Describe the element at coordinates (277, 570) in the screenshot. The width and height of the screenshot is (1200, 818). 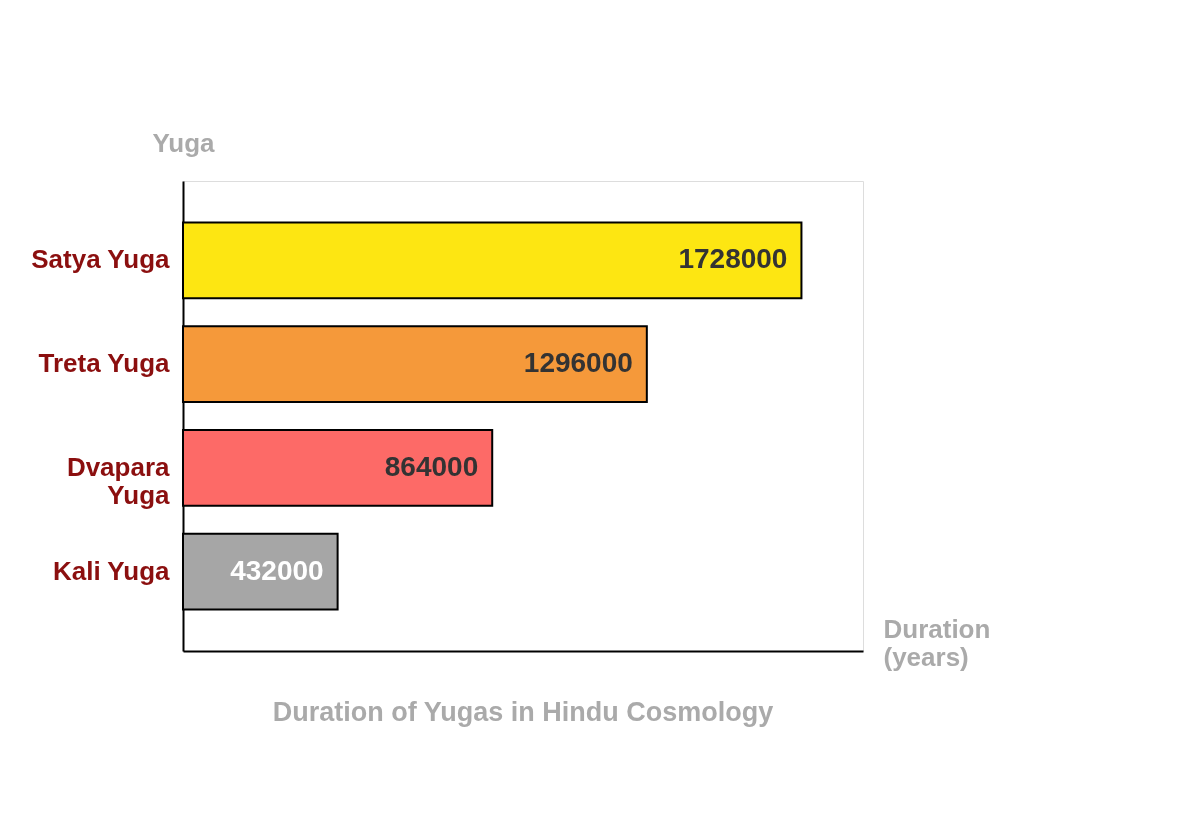
I see `data-label: 432000` at that location.